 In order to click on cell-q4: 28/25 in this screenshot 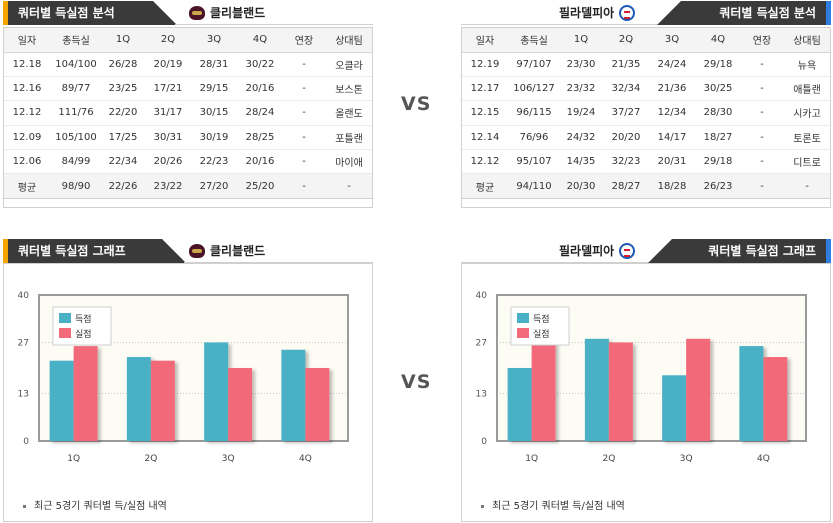, I will do `click(260, 138)`.